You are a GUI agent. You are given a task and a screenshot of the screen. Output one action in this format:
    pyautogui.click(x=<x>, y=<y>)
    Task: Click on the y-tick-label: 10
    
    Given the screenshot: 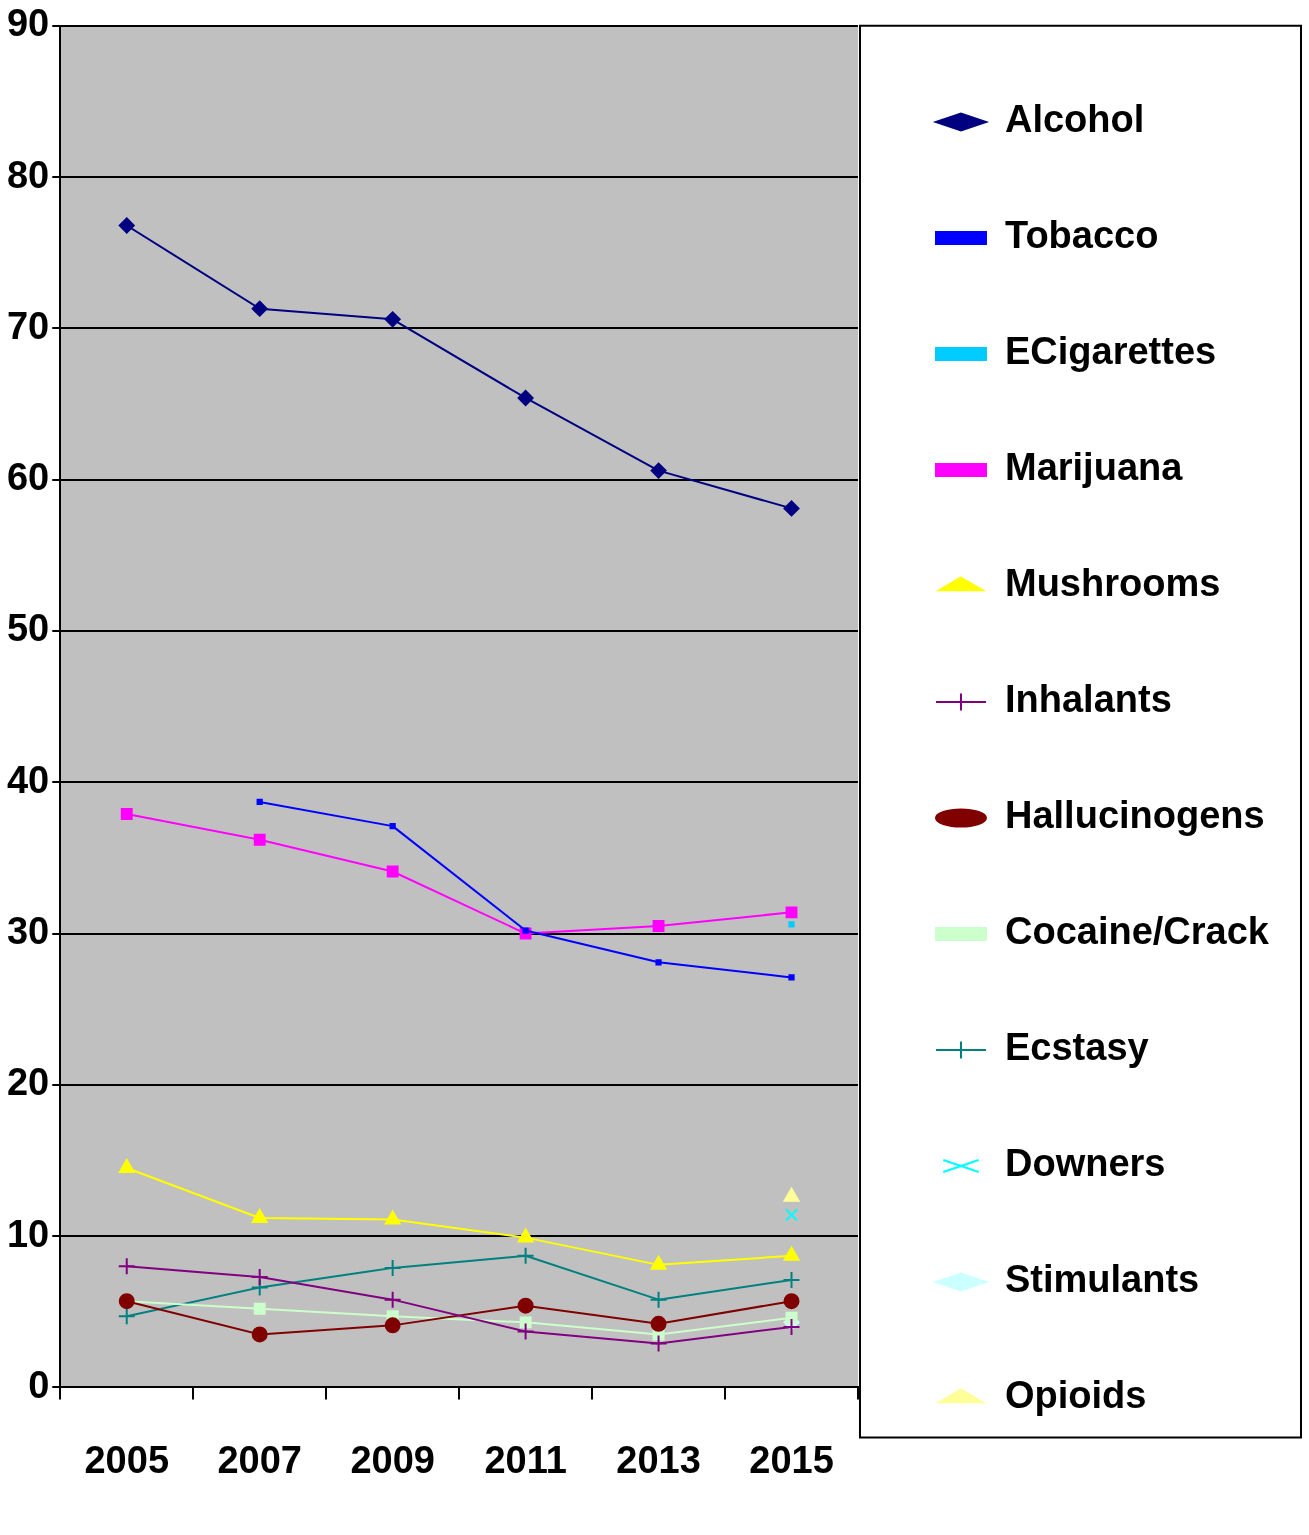 What is the action you would take?
    pyautogui.click(x=28, y=1233)
    